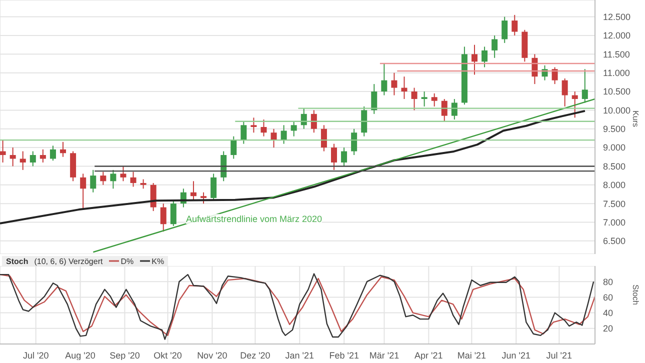  Describe the element at coordinates (614, 185) in the screenshot. I see `y-tick-label: 8.000` at that location.